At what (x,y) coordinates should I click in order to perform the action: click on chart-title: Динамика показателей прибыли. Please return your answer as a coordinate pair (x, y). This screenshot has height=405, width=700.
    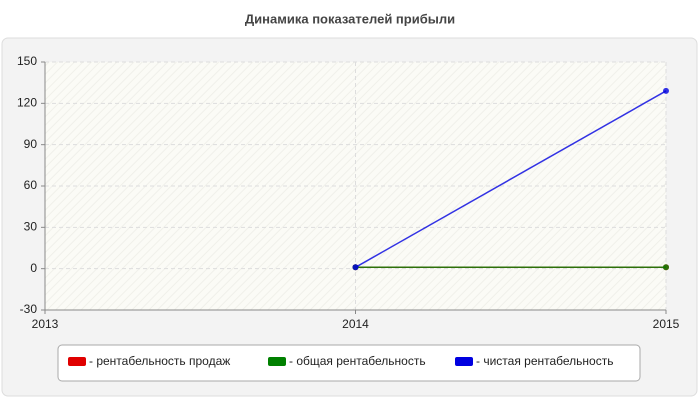
    Looking at the image, I should click on (350, 18).